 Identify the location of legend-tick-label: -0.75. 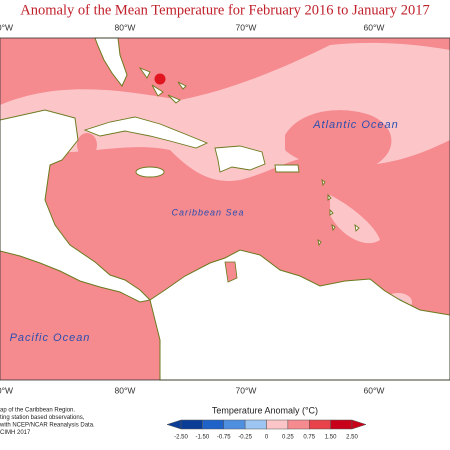
(224, 438).